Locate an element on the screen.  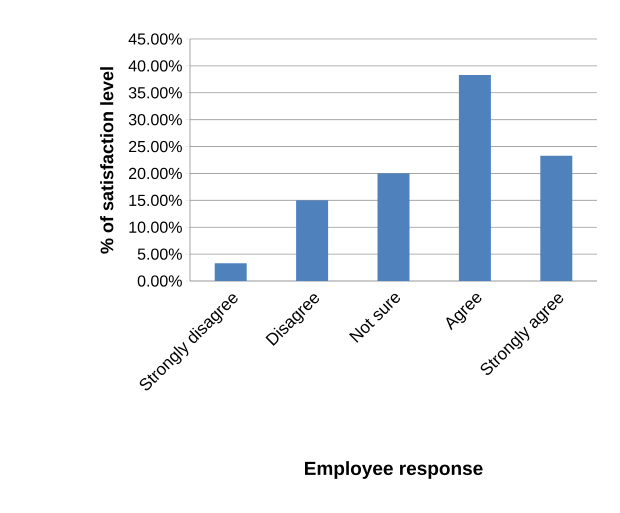
y-tick-label: 15.00% is located at coordinates (155, 200).